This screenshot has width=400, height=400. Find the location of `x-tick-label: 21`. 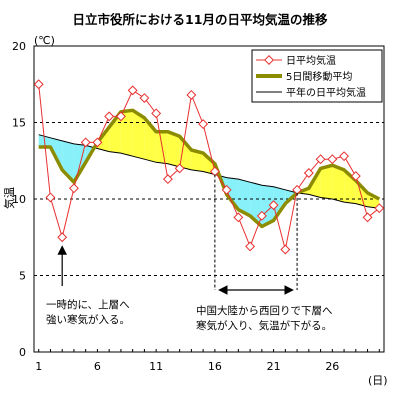

x-tick-label: 21 is located at coordinates (274, 366).